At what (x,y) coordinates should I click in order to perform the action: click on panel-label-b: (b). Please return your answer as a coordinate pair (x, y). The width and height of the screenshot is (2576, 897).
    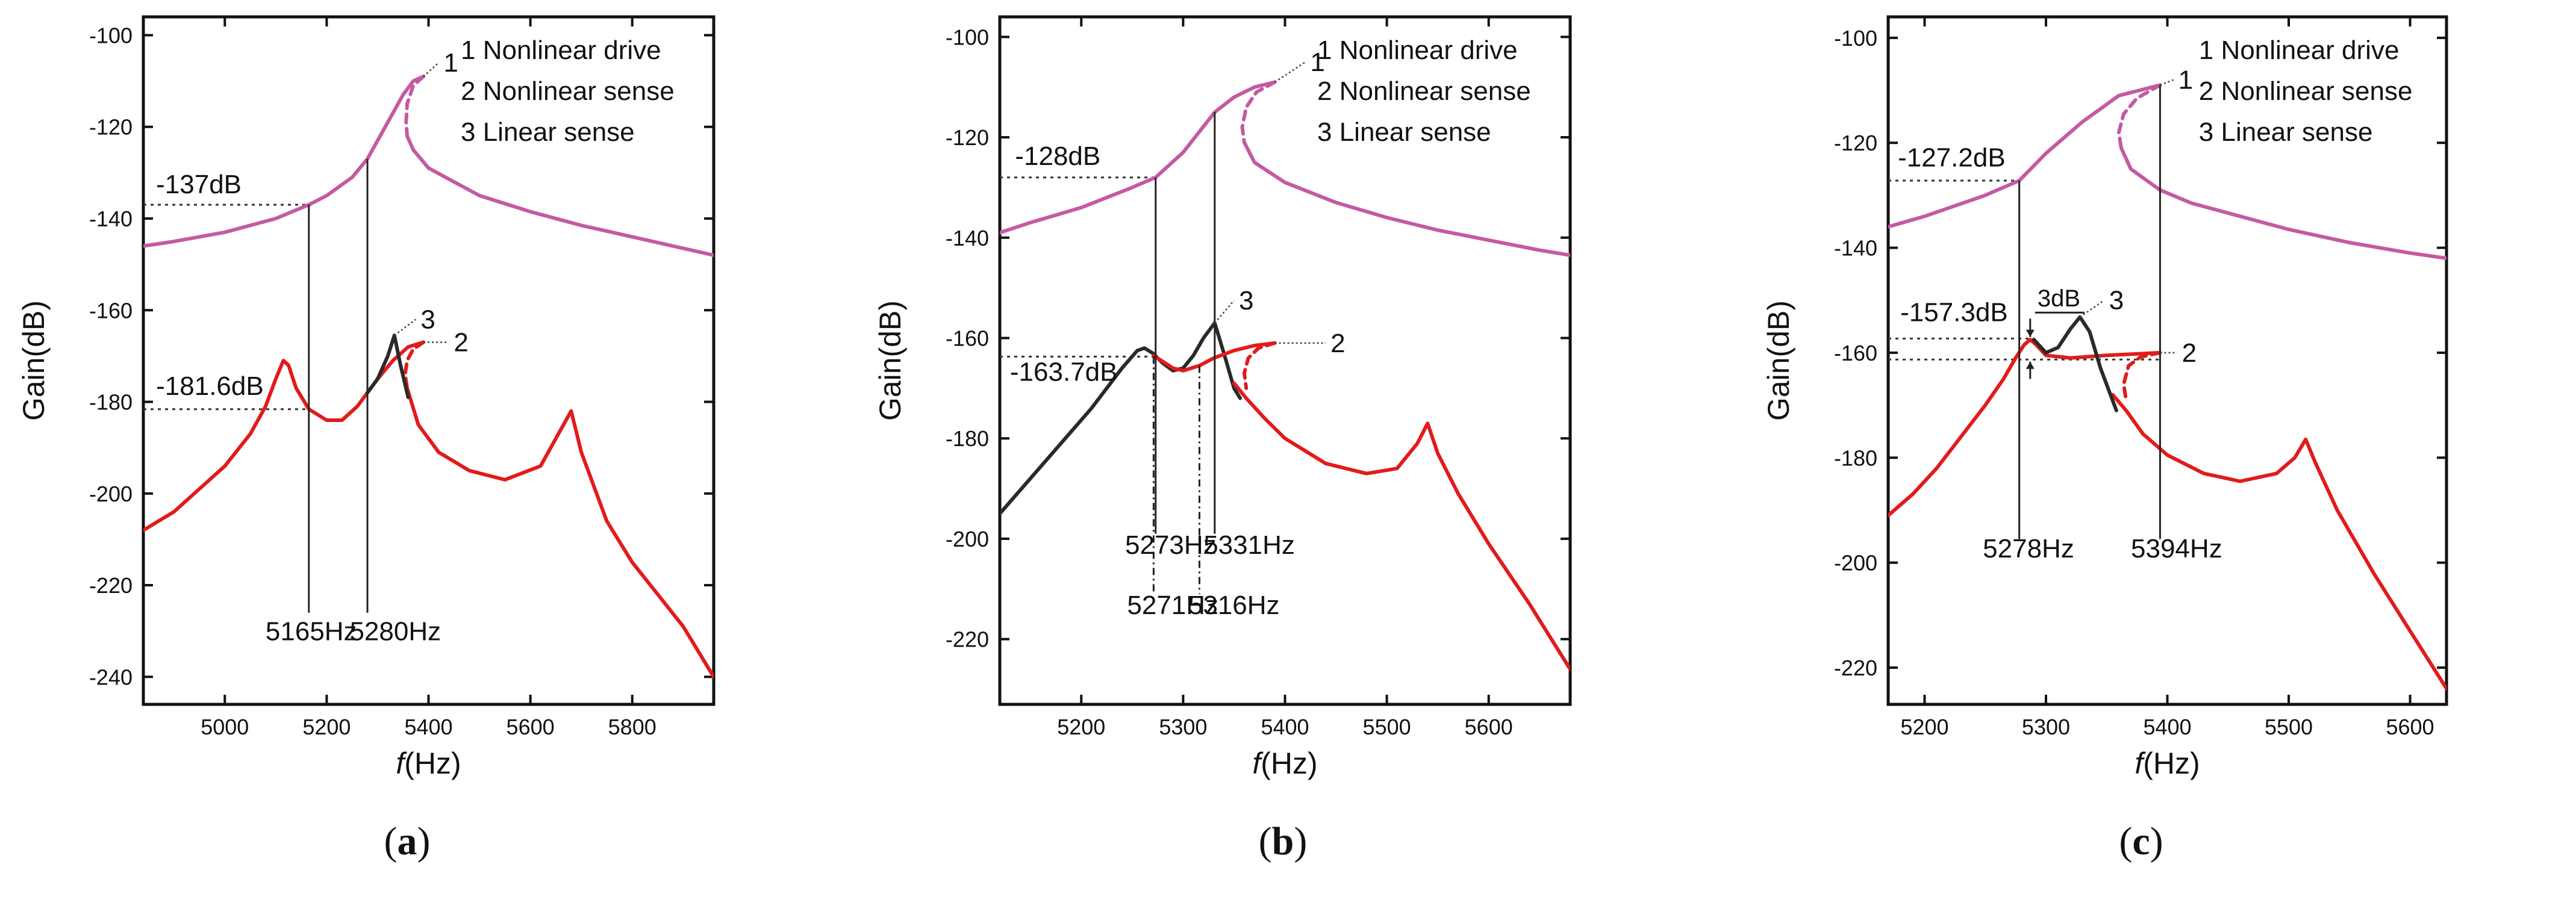
    Looking at the image, I should click on (1283, 841).